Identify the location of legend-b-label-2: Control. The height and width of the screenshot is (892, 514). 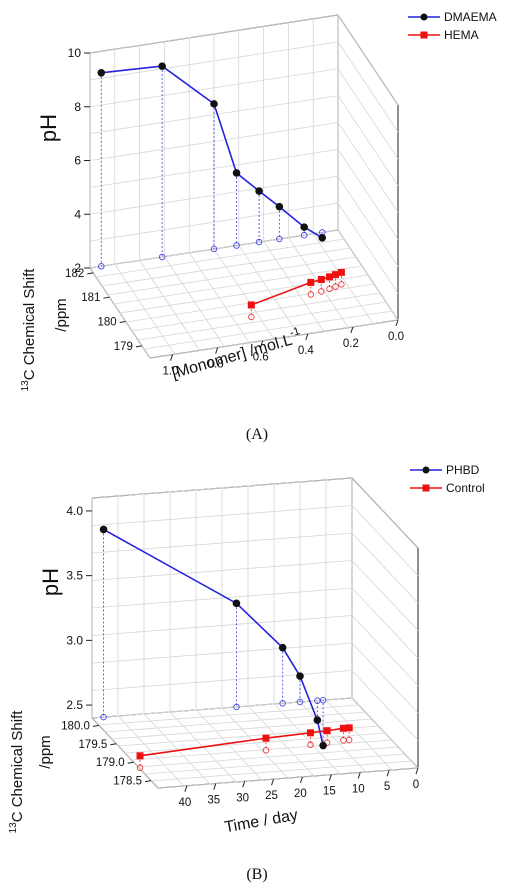
(465, 488).